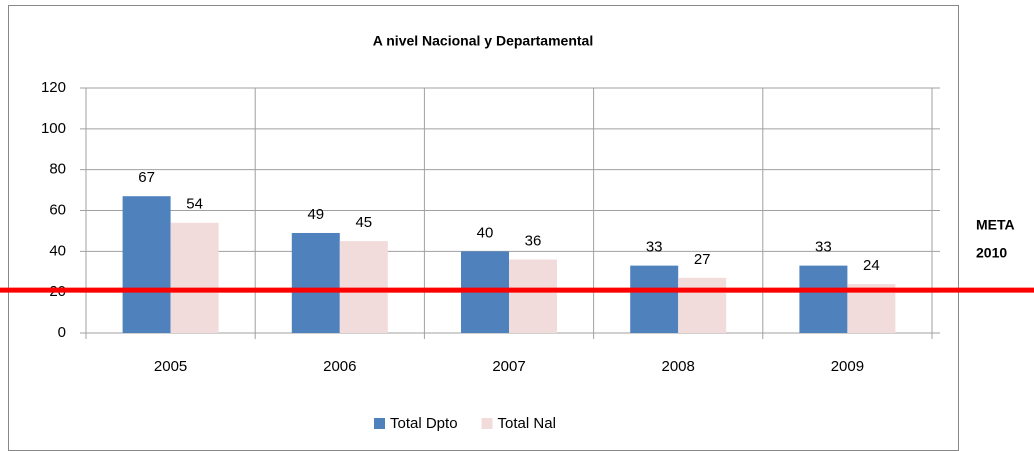 This screenshot has width=1034, height=451. I want to click on x-tick-label: 2005, so click(170, 366).